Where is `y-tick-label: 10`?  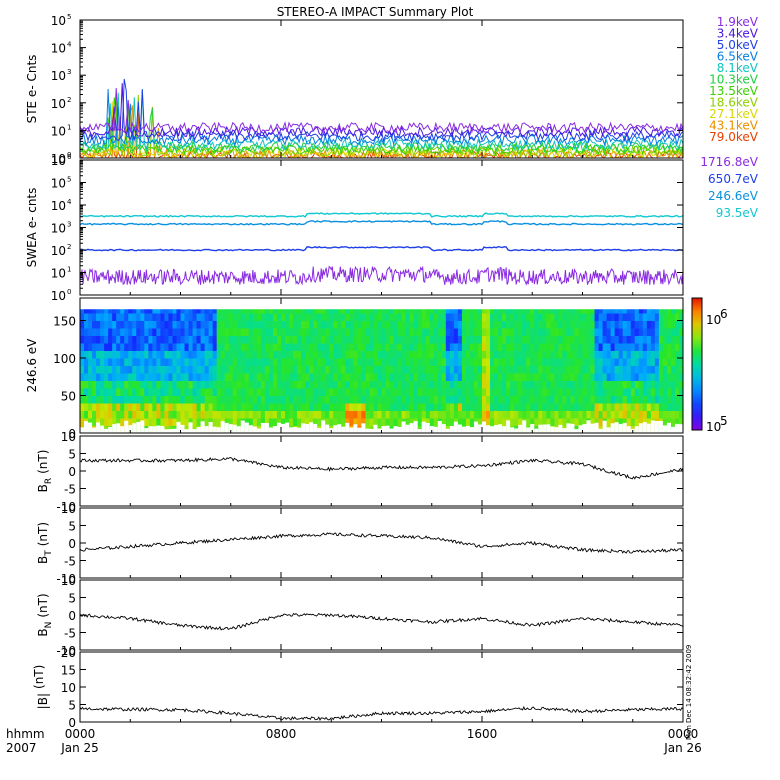
y-tick-label: 10 is located at coordinates (58, 159).